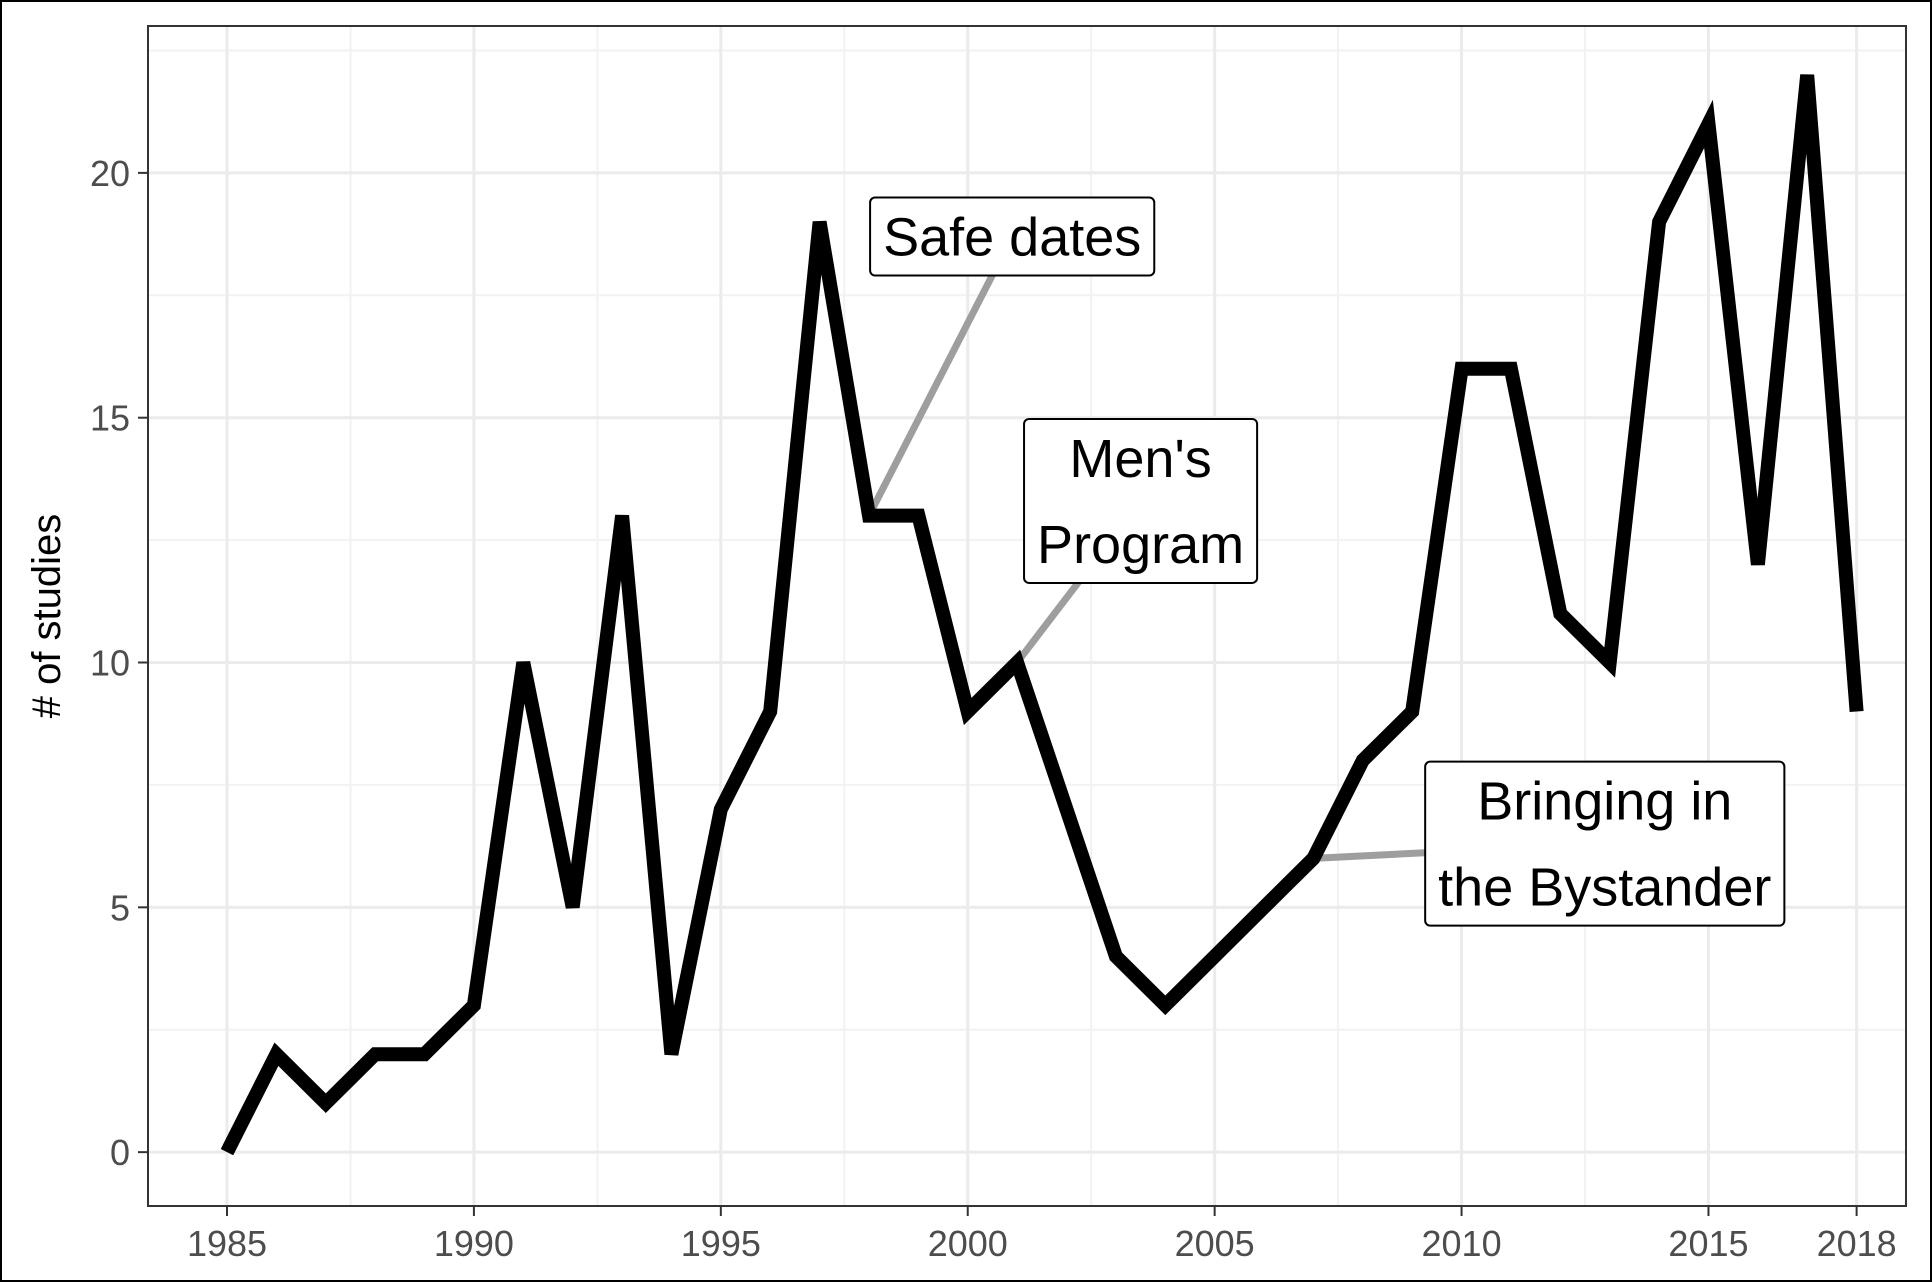 The image size is (1932, 1282). I want to click on x-tick-label: 2018, so click(1857, 1243).